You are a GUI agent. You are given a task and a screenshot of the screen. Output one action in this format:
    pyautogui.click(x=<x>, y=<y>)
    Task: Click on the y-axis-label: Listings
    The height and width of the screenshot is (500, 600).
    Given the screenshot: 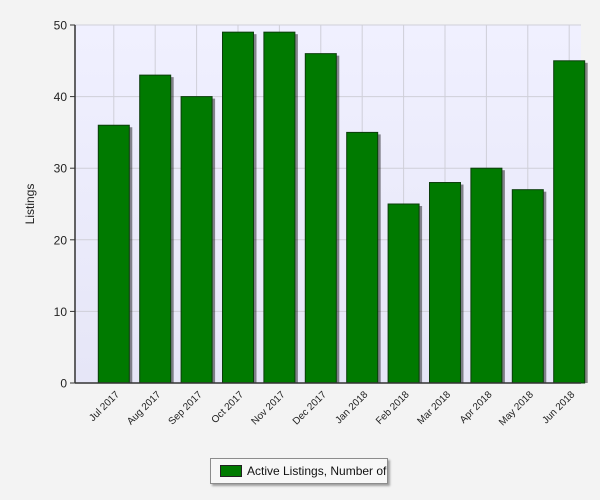 What is the action you would take?
    pyautogui.click(x=30, y=204)
    